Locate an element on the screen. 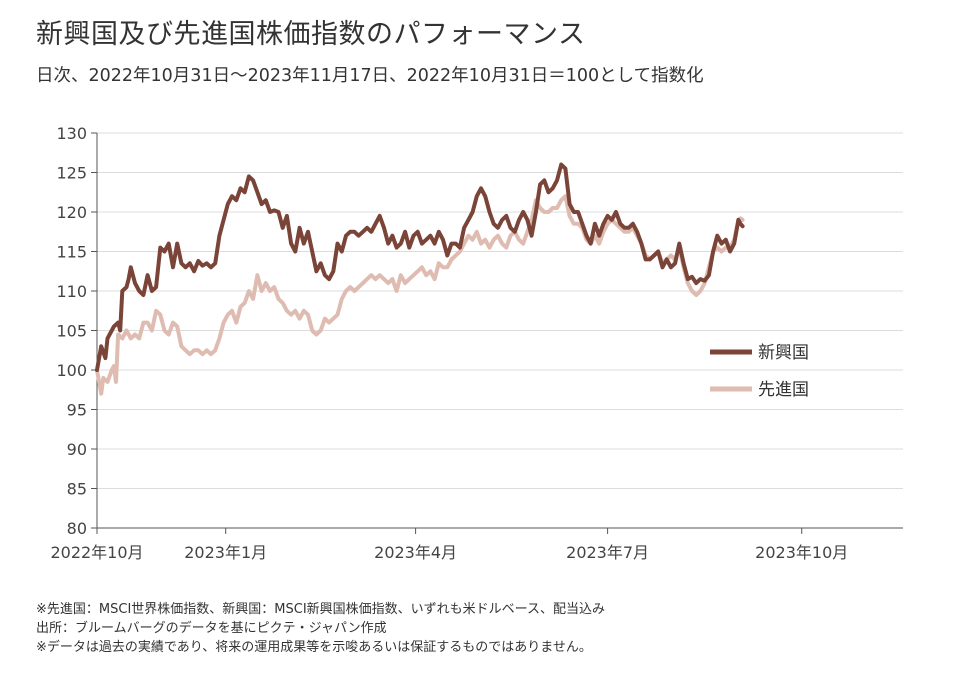  footnote-data-source: 出所：ブルームバーグのデータを基にピクテ・ジャパン作成 is located at coordinates (211, 628).